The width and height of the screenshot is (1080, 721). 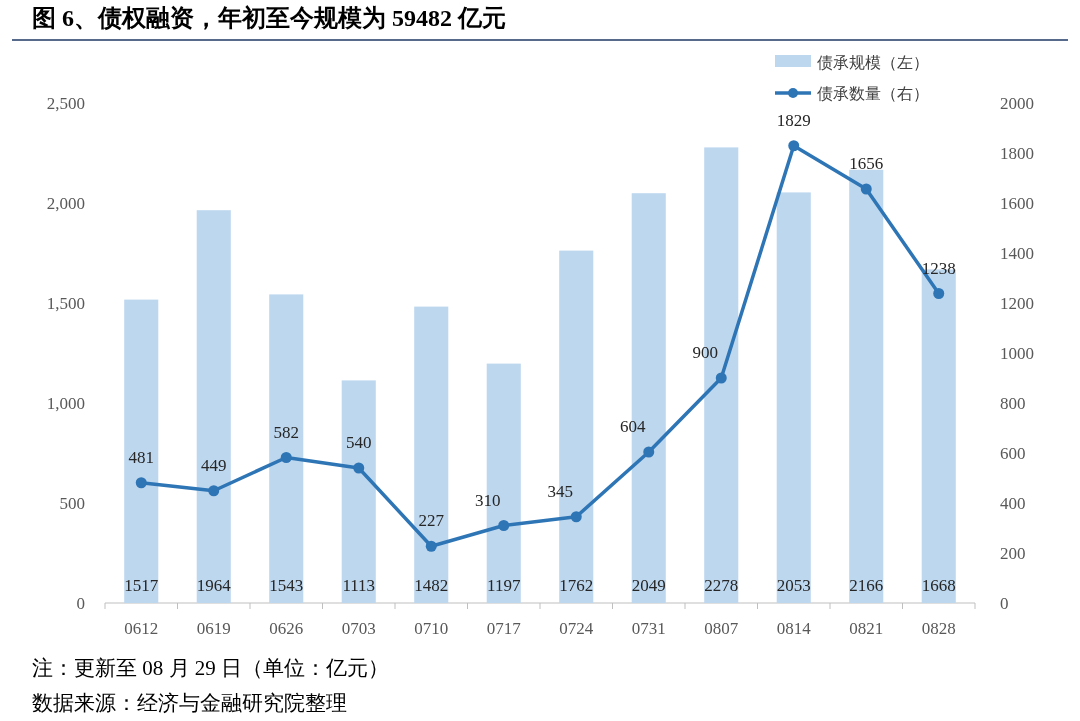 I want to click on data-label: 1656, so click(x=866, y=163).